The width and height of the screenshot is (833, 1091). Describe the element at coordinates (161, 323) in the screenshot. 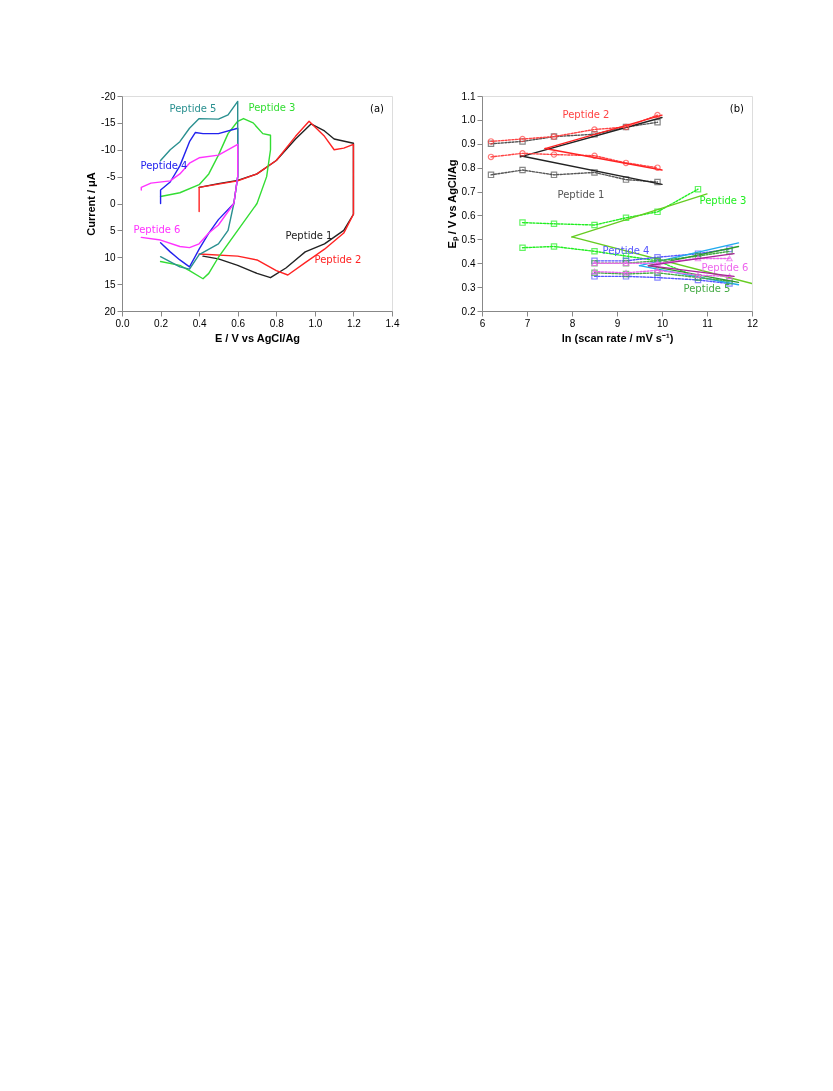

I see `x-tick-label: 0.2` at that location.